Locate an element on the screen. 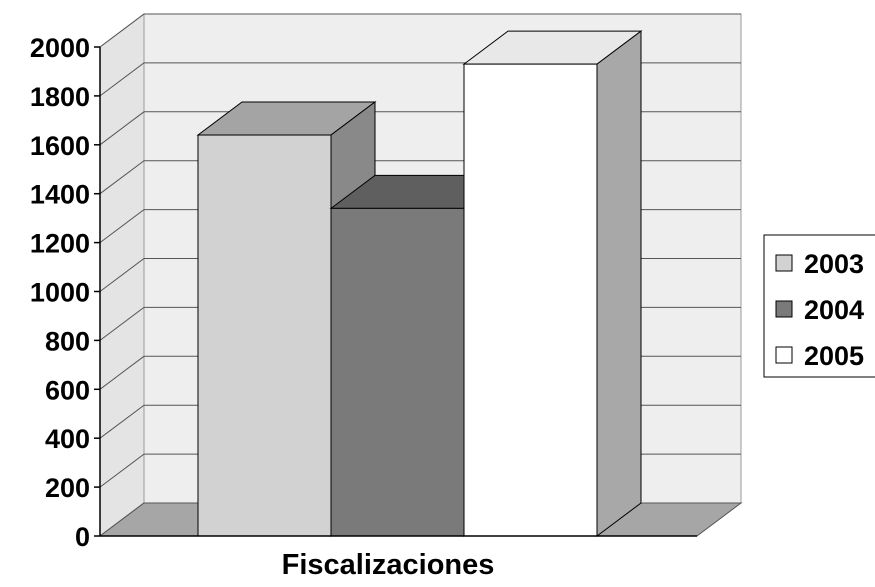  y-tick-label: 1000 is located at coordinates (60, 293).